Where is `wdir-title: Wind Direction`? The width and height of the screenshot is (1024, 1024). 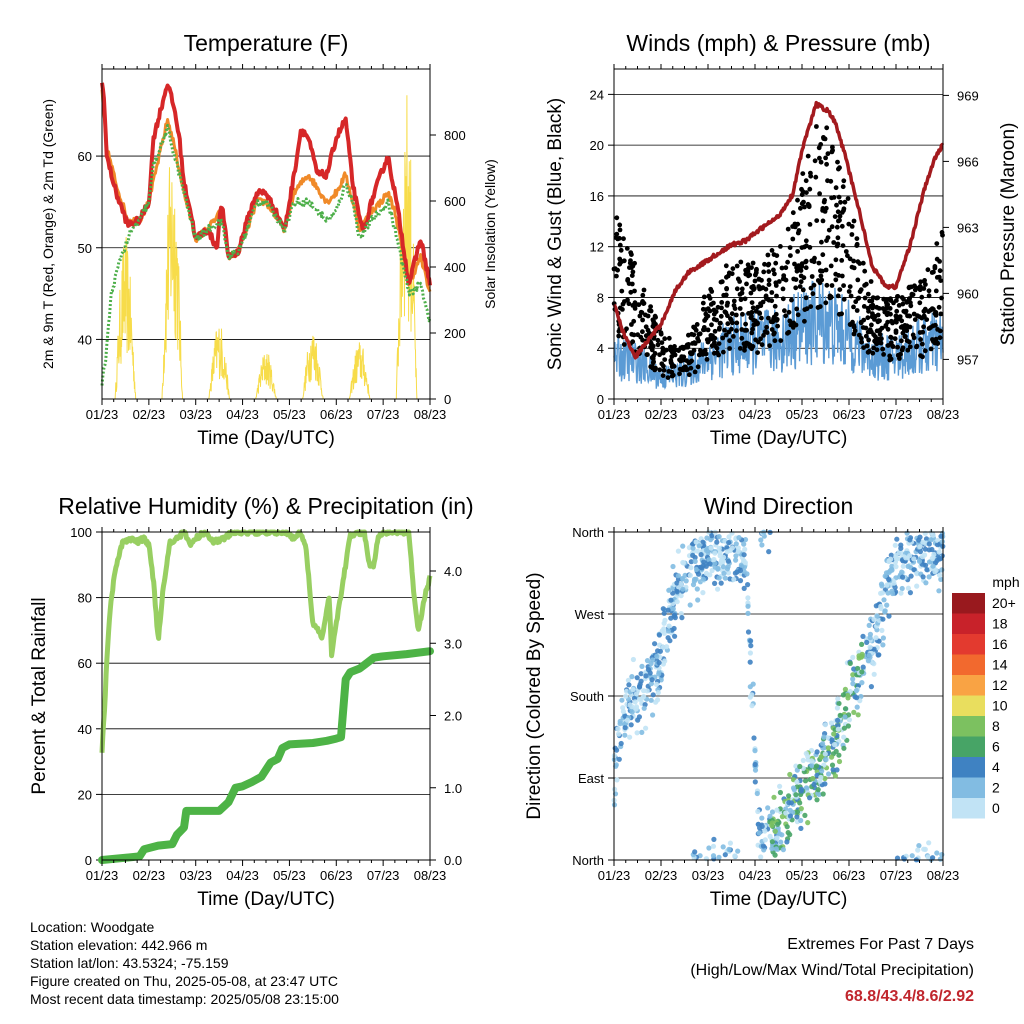
wdir-title: Wind Direction is located at coordinates (779, 506).